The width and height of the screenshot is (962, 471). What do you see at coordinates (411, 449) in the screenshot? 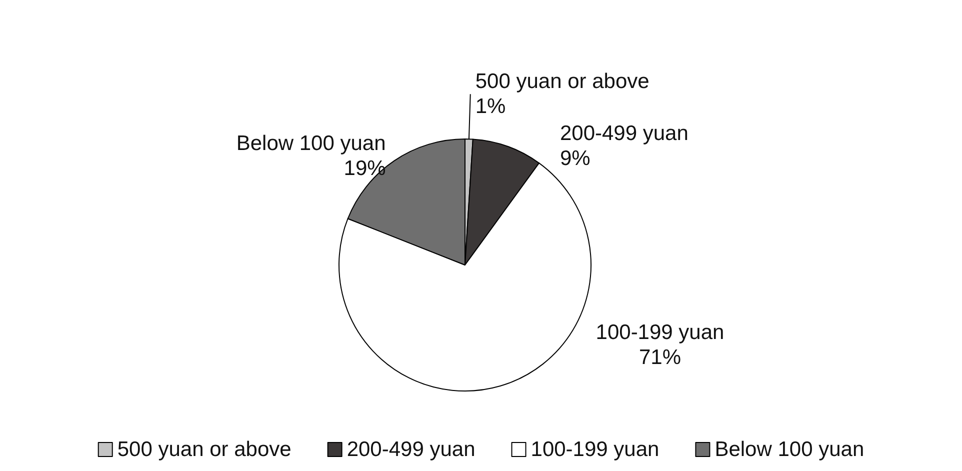
I see `legend-label: 200-499 yuan` at bounding box center [411, 449].